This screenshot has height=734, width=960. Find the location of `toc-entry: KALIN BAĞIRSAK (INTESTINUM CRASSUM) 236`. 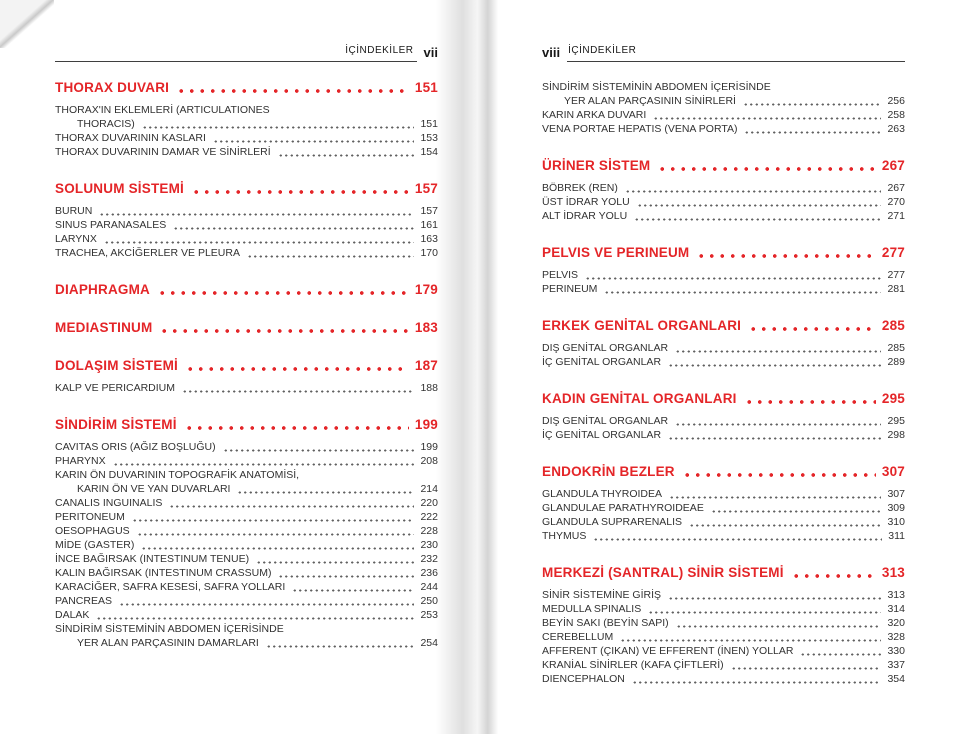

toc-entry: KALIN BAĞIRSAK (INTESTINUM CRASSUM) 236 is located at coordinates (246, 573).